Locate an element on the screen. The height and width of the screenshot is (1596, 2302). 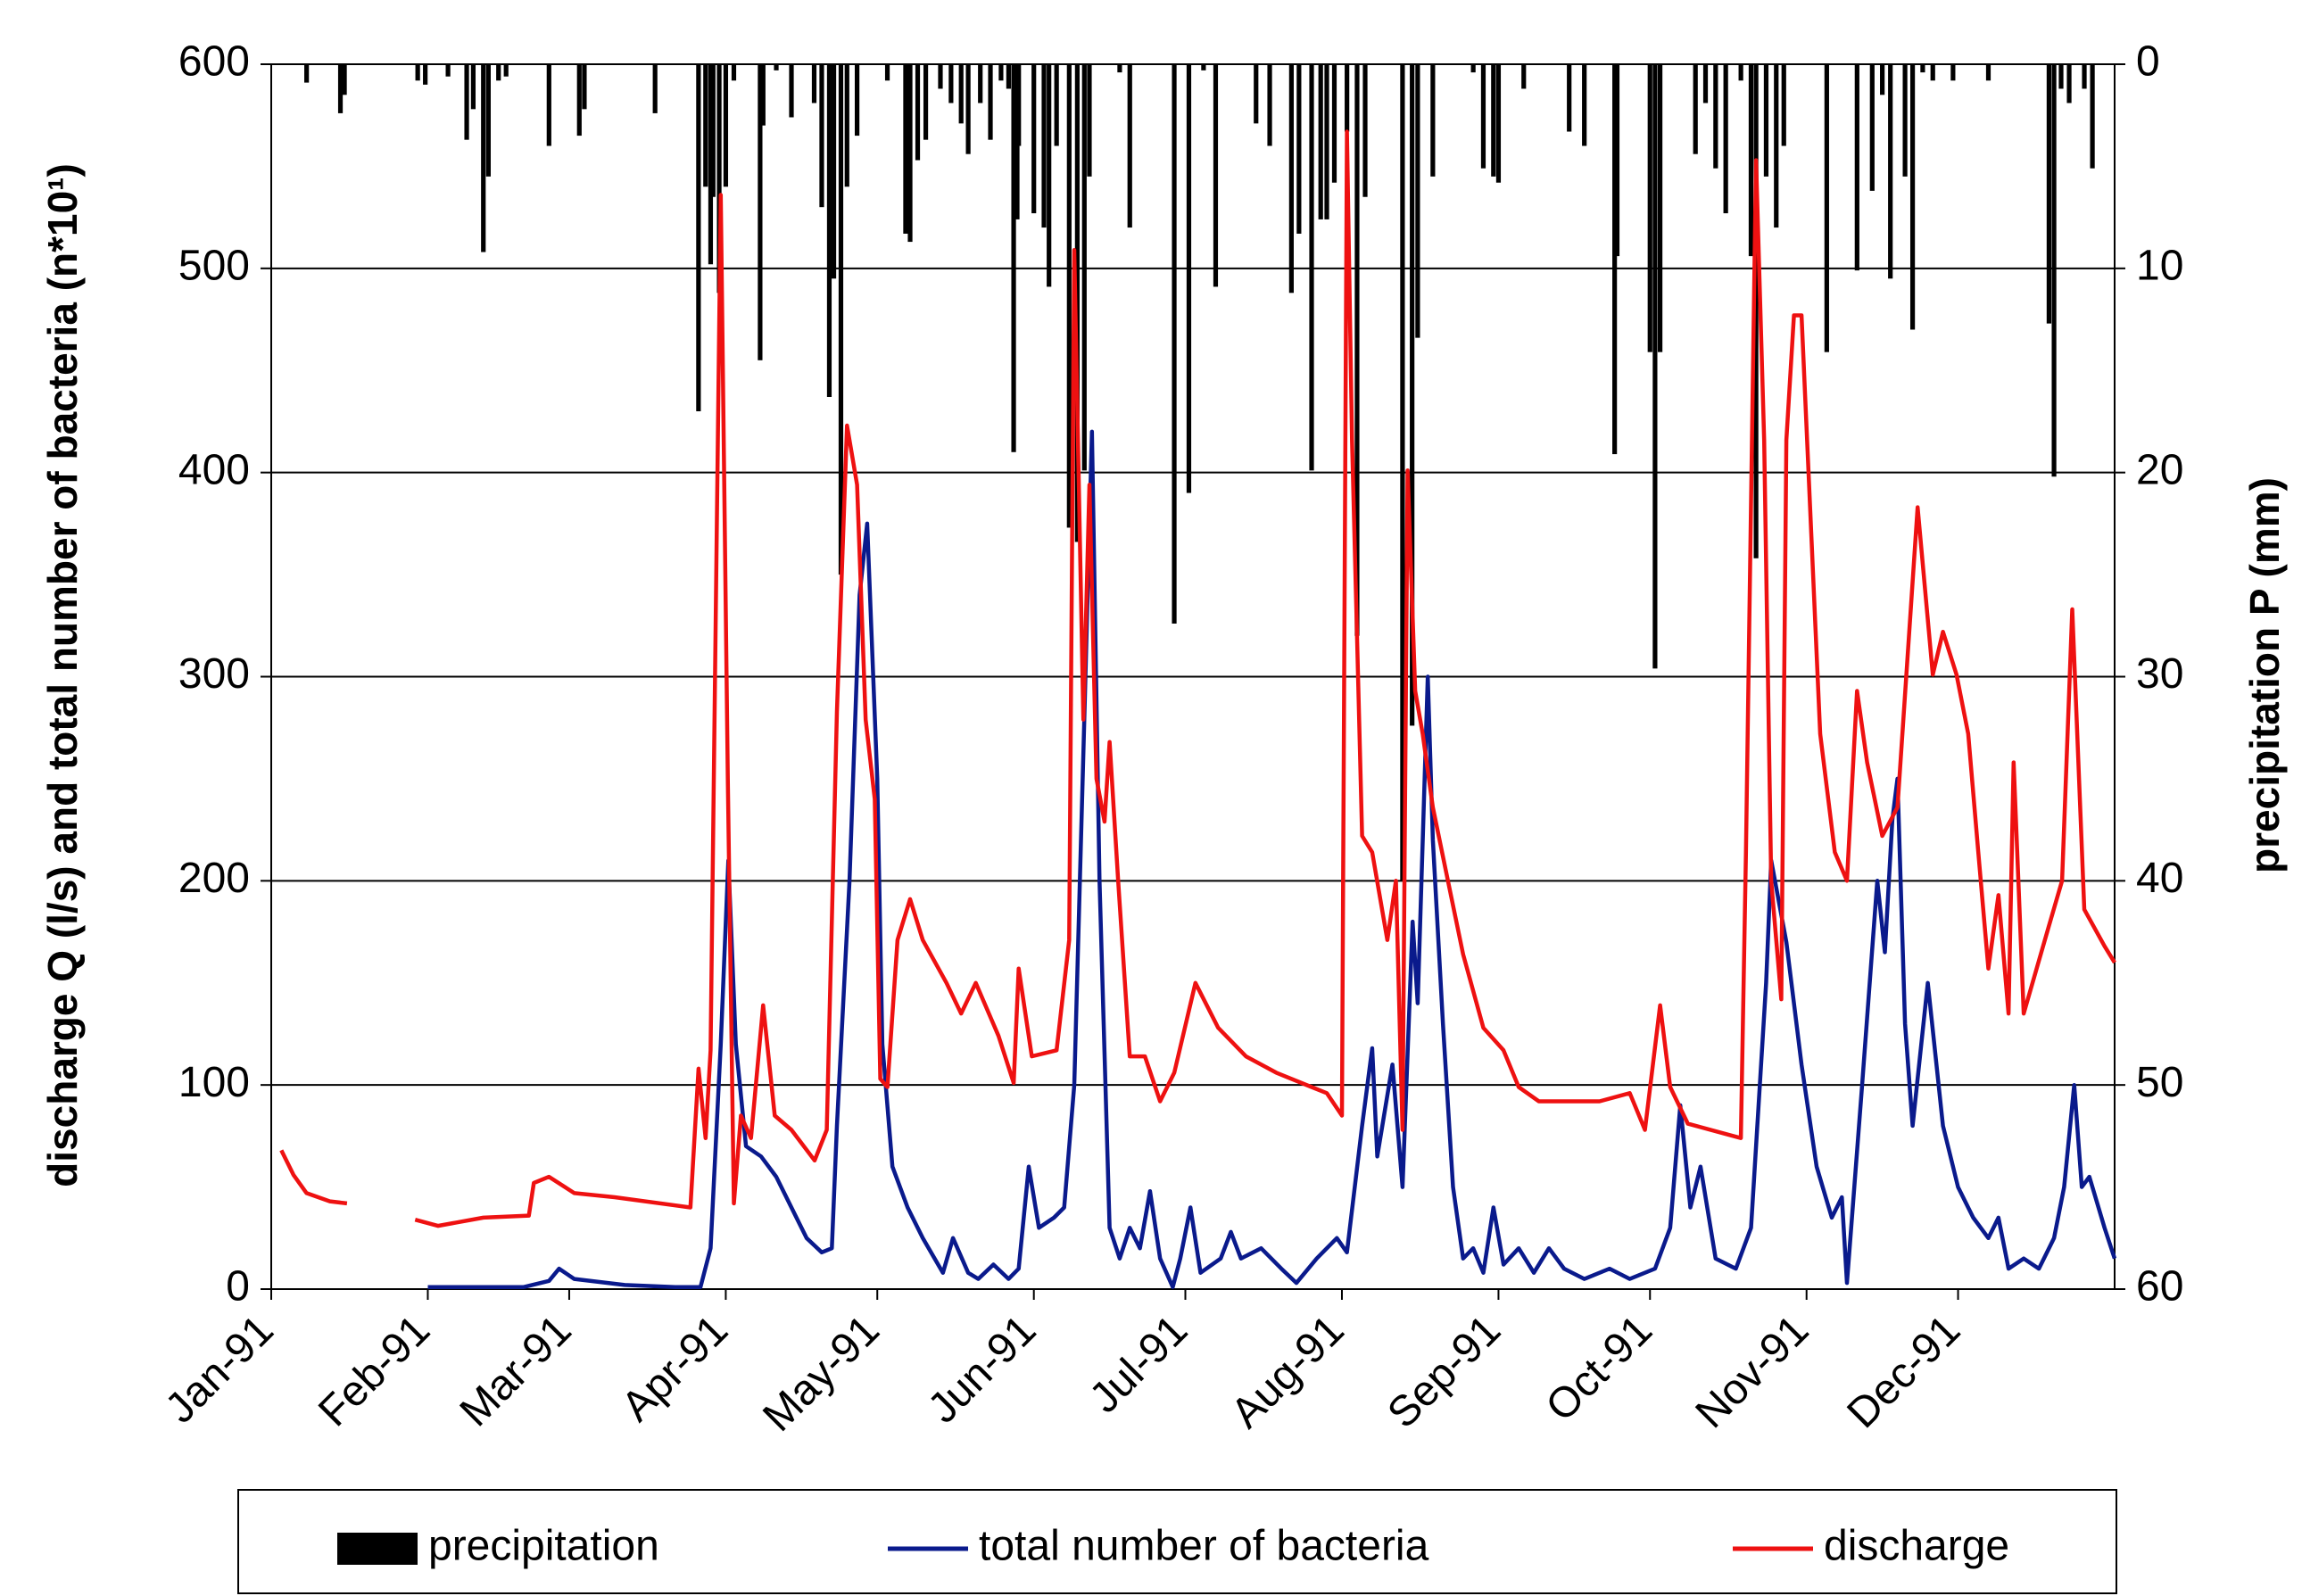
y-tick-label: 0 is located at coordinates (238, 1287).